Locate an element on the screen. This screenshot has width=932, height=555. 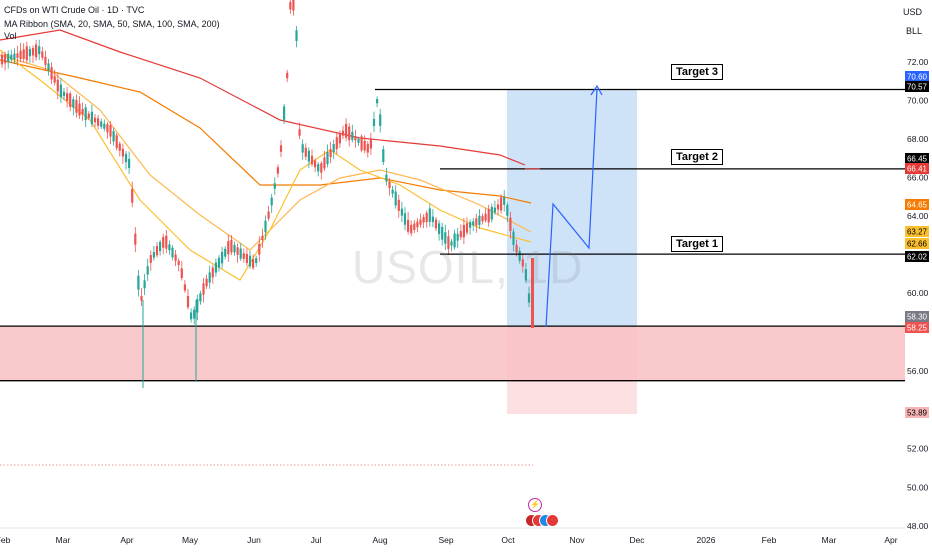
target-1-label: Target 1 is located at coordinates (697, 244).